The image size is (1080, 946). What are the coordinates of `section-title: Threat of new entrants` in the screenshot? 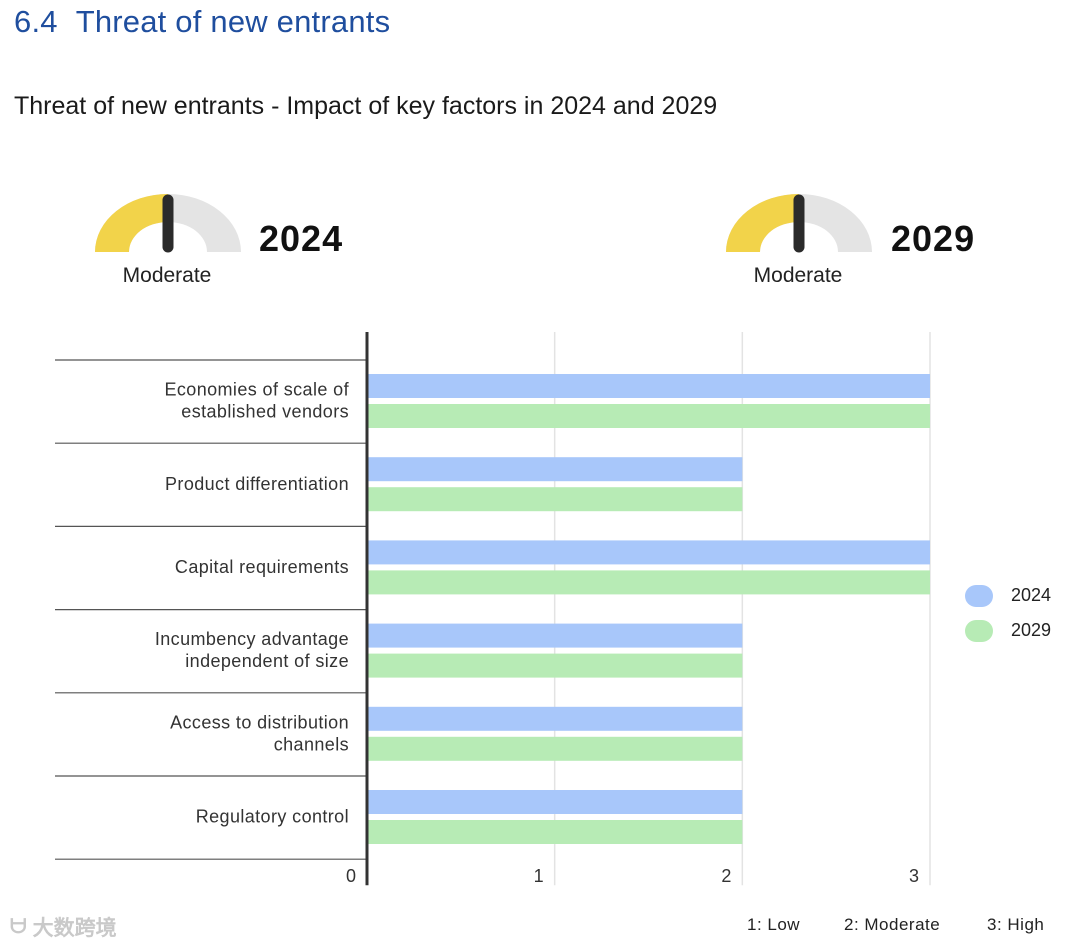 It's located at (233, 21).